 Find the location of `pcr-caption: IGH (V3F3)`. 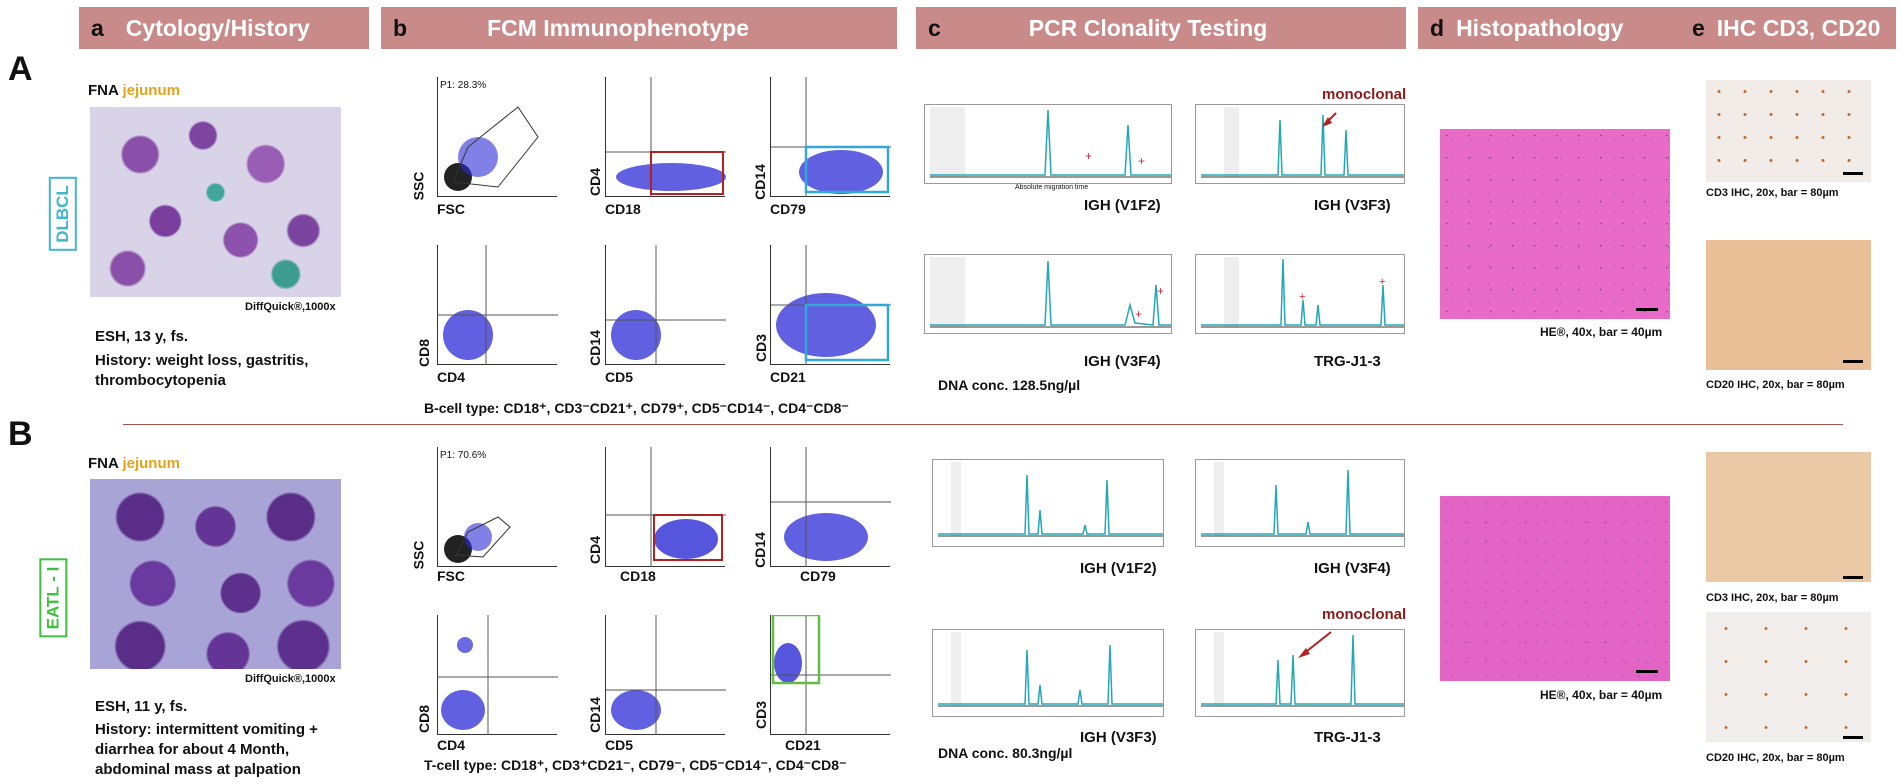

pcr-caption: IGH (V3F3) is located at coordinates (1118, 737).